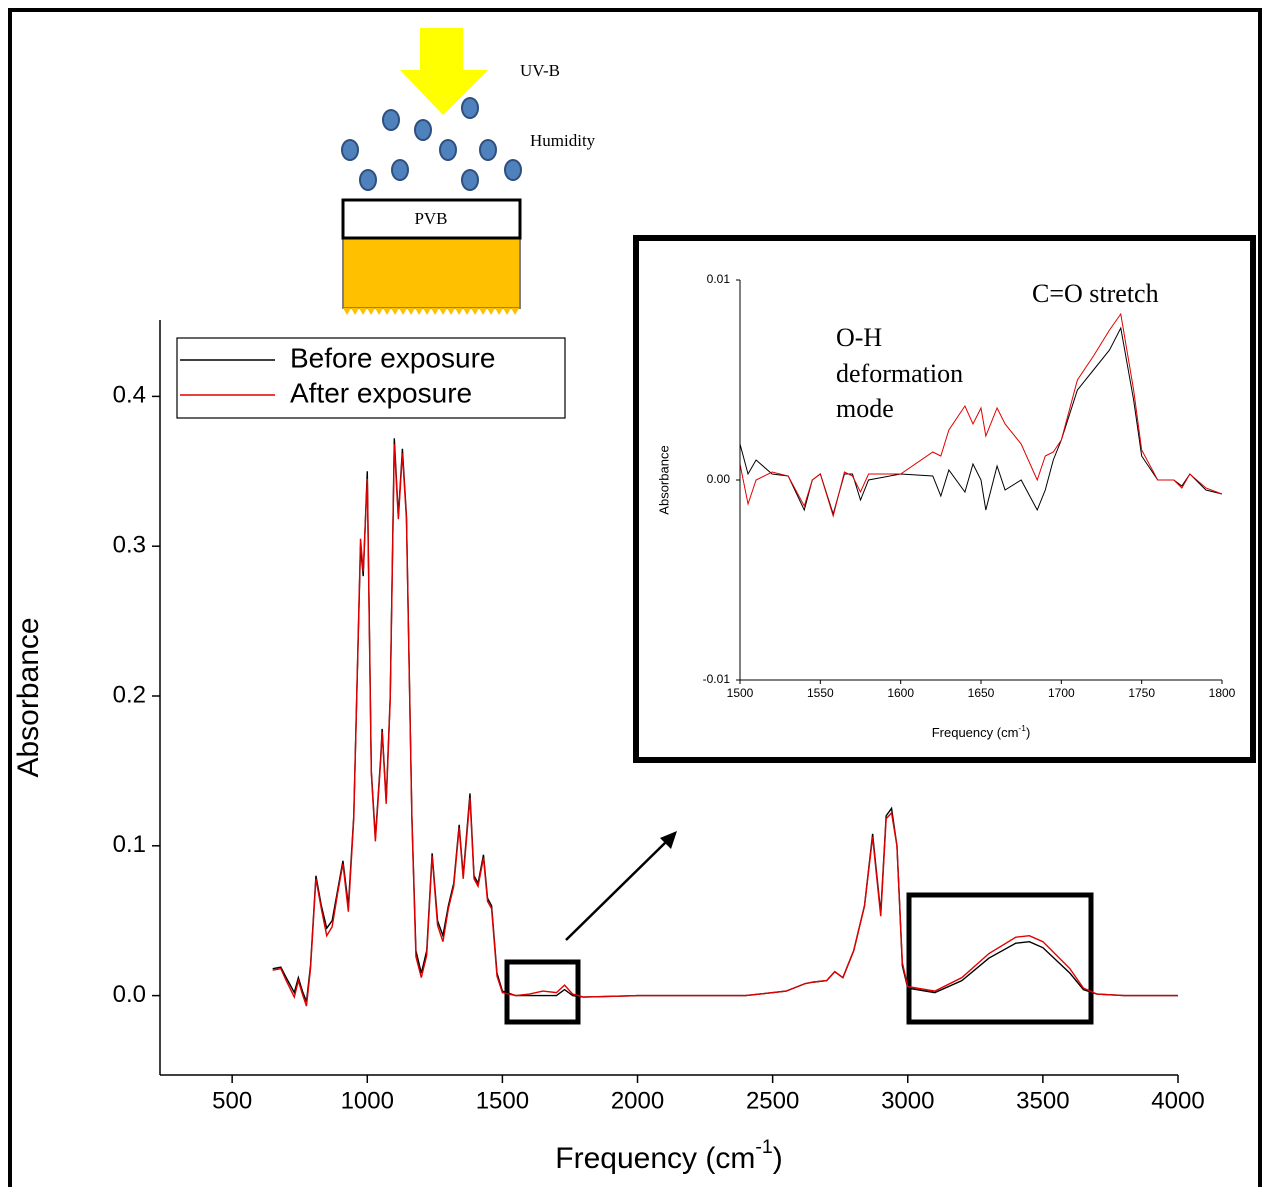 The image size is (1266, 1187). What do you see at coordinates (444, 71) in the screenshot?
I see `uv-arrow` at bounding box center [444, 71].